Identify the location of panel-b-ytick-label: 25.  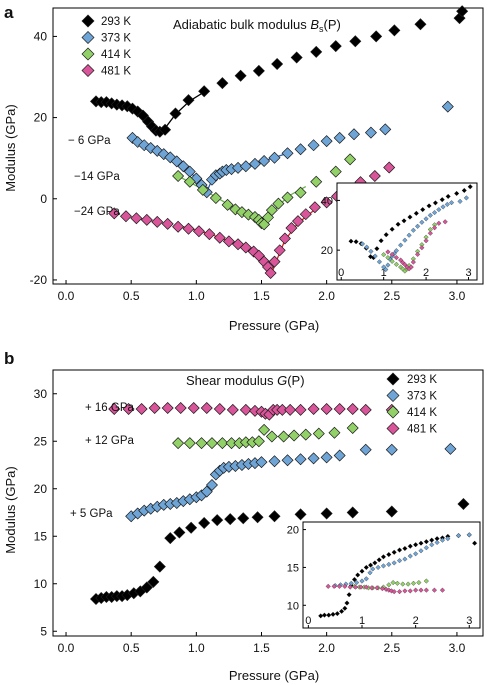
(41, 441).